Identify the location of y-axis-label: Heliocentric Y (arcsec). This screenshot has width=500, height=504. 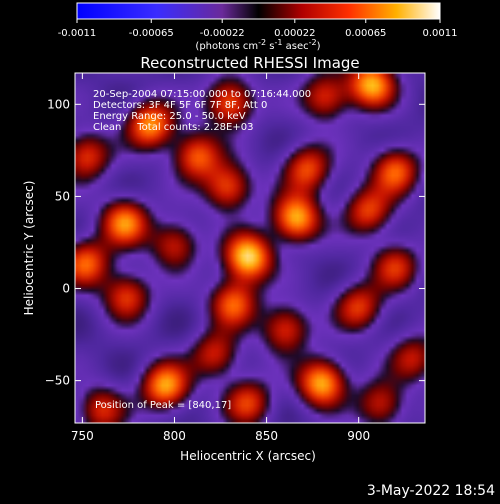
(29, 248).